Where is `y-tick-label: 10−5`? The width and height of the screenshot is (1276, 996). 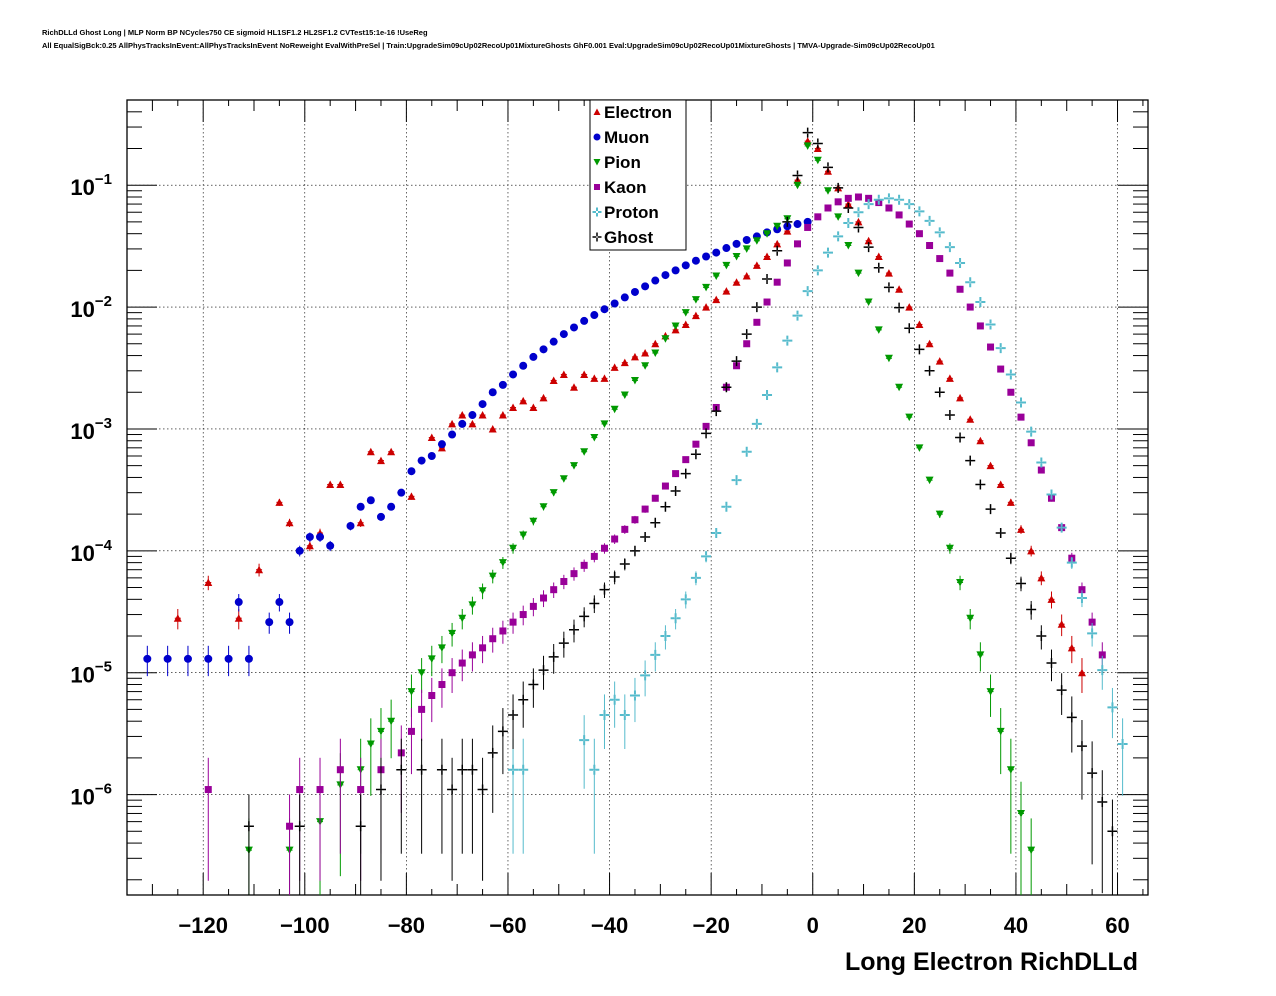 y-tick-label: 10−5 is located at coordinates (91, 673).